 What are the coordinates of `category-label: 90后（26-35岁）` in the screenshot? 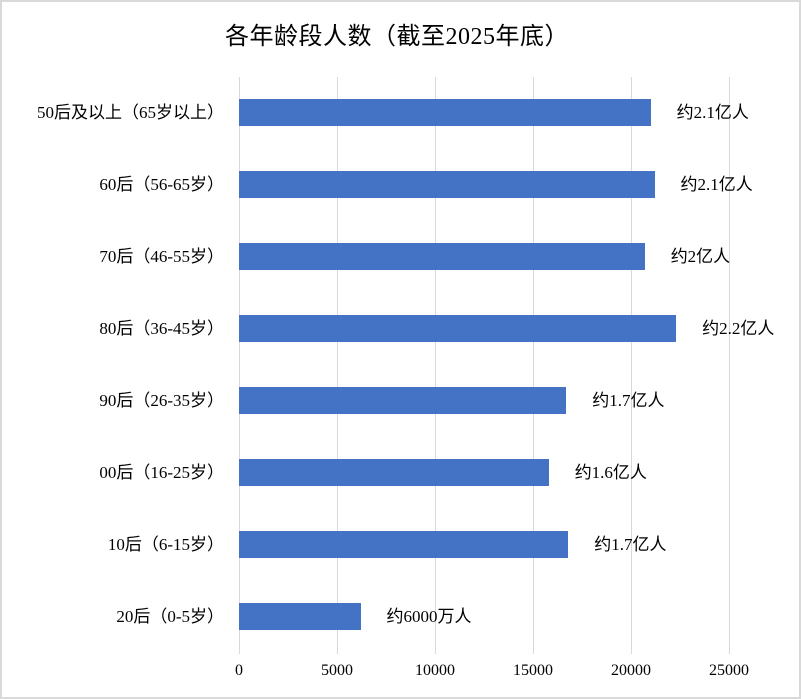 It's located at (161, 400).